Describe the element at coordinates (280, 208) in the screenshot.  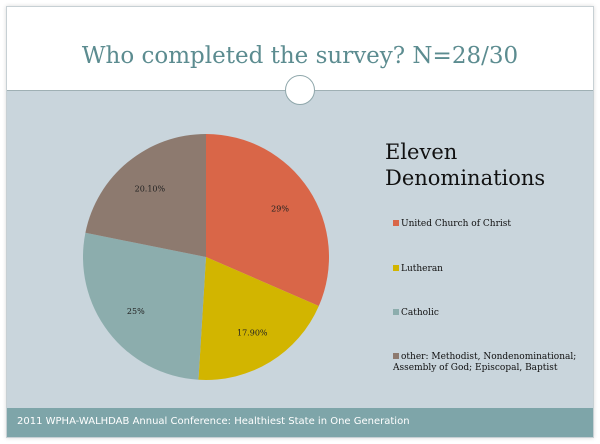
I see `pie-slice-label: 29%` at that location.